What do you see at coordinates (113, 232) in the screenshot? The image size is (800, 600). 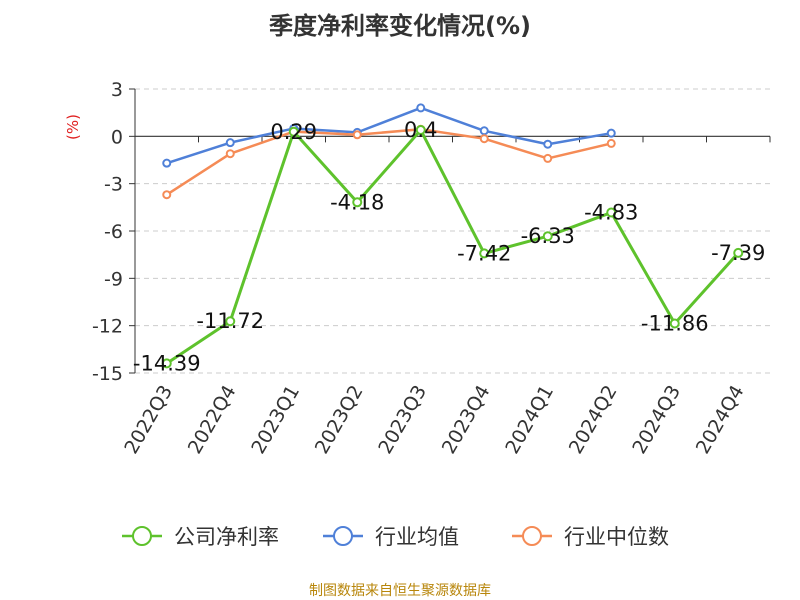 I see `y-tick-label: -6` at bounding box center [113, 232].